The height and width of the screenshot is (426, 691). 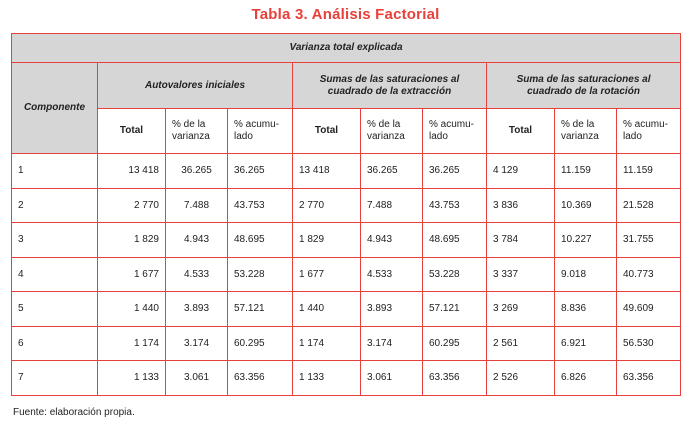 I want to click on cell-extraction-varianza: 3.061, so click(x=391, y=378).